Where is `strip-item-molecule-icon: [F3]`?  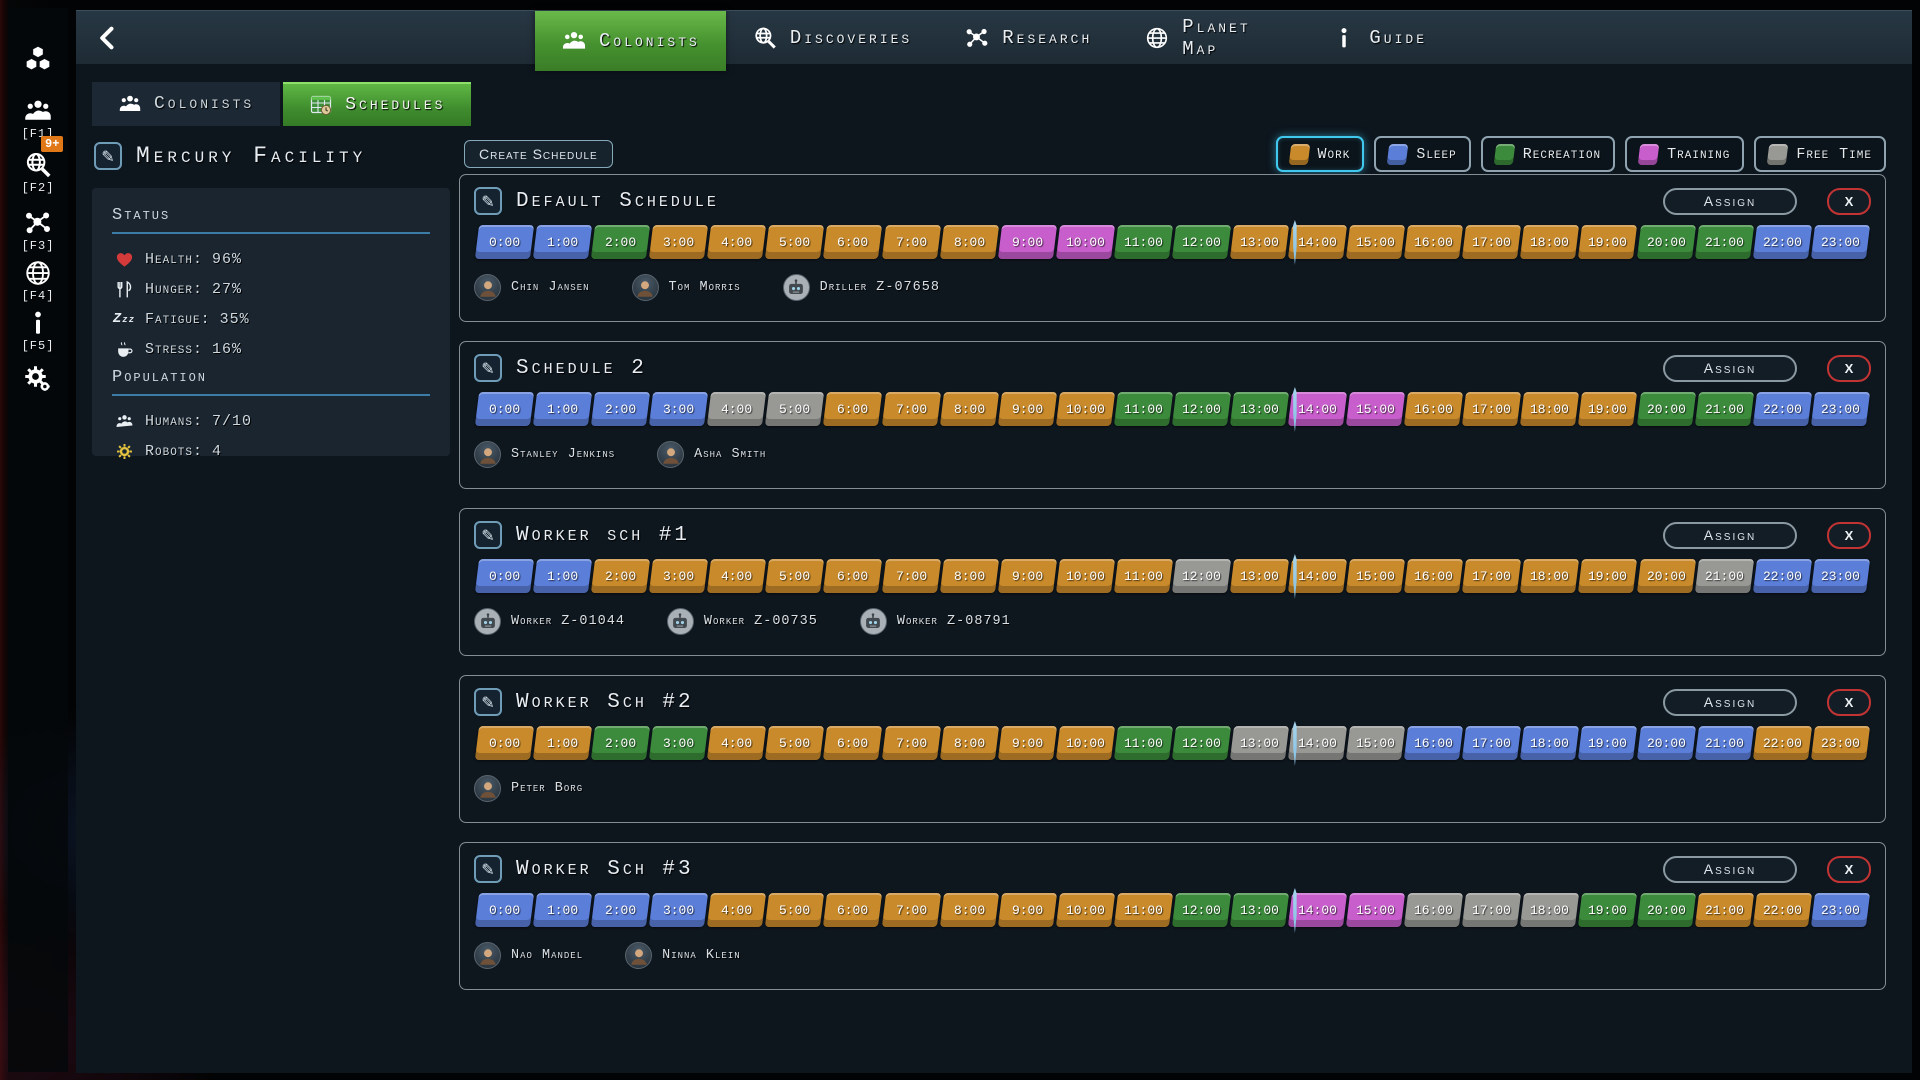 strip-item-molecule-icon: [F3] is located at coordinates (38, 230).